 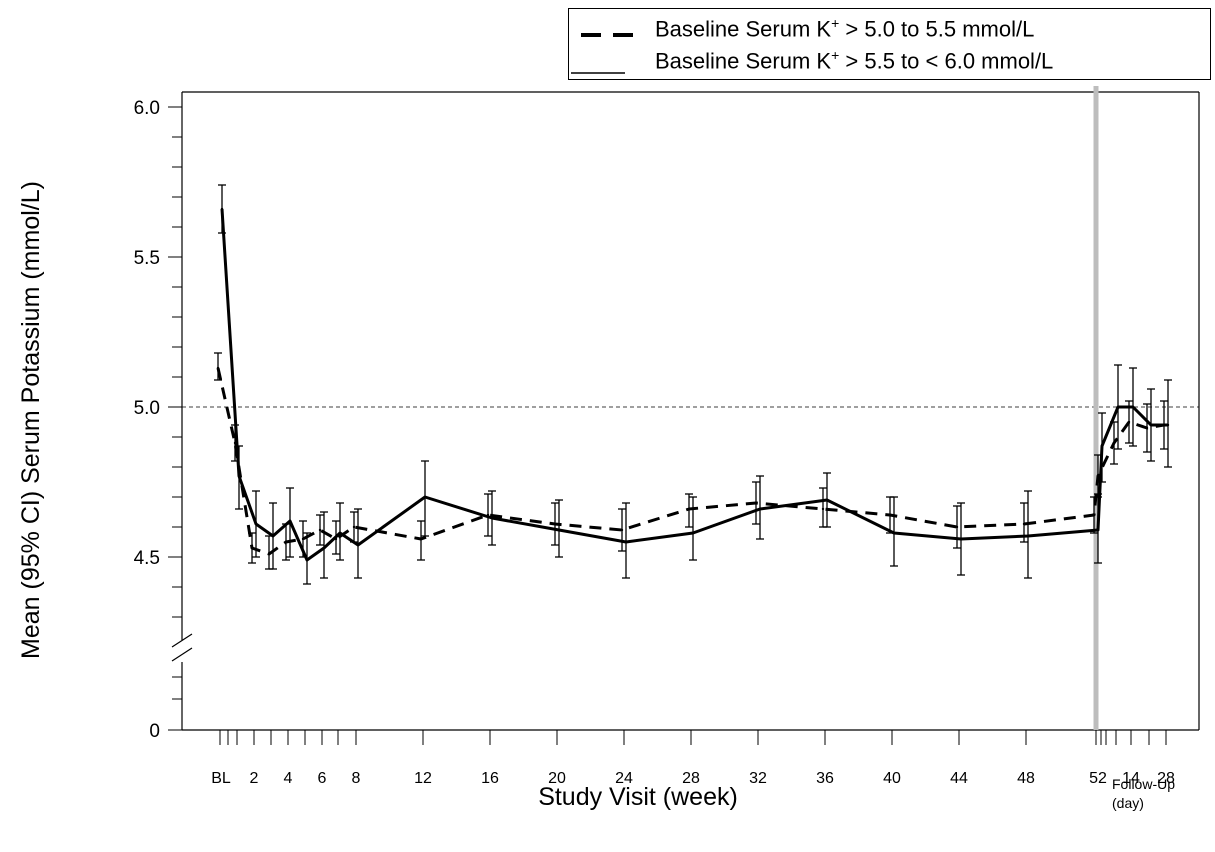 What do you see at coordinates (758, 778) in the screenshot?
I see `x-tick-label: 32` at bounding box center [758, 778].